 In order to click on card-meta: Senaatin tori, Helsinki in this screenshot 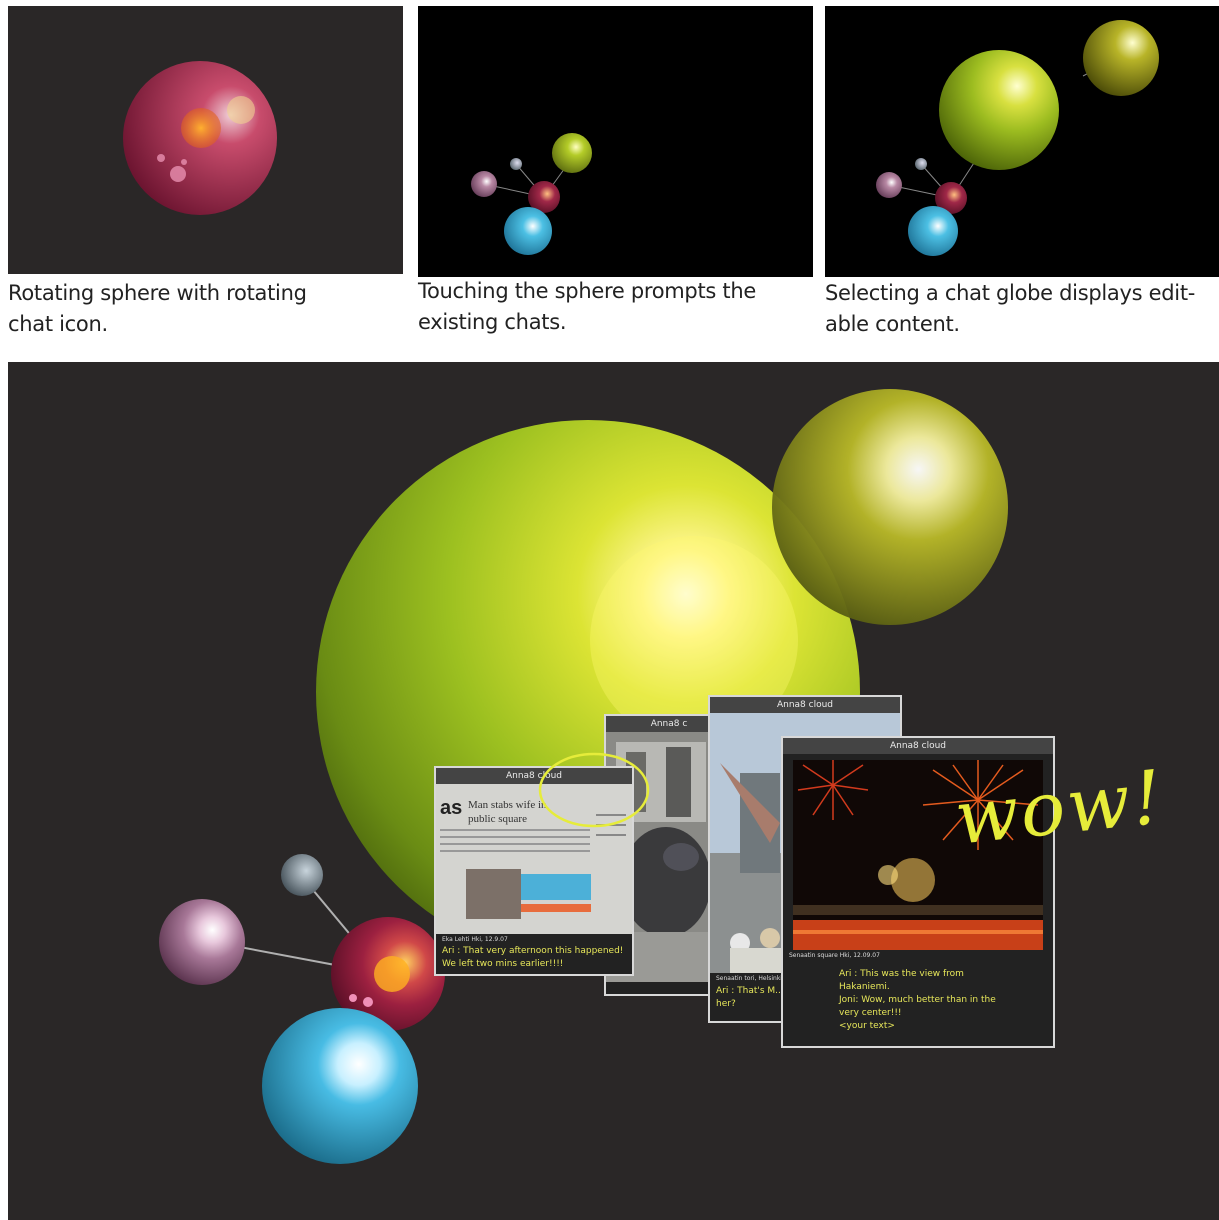, I will do `click(749, 978)`.